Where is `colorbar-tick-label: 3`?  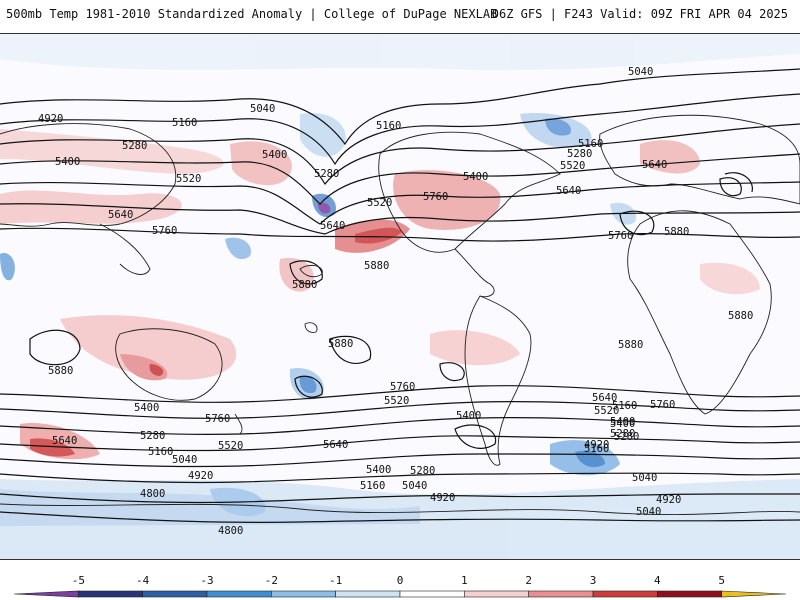 colorbar-tick-label: 3 is located at coordinates (593, 580).